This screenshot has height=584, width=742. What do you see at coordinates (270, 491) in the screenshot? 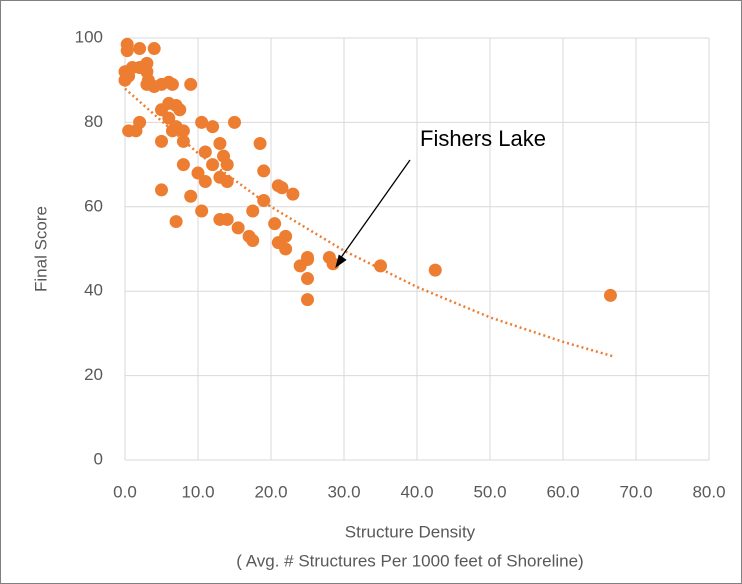
I see `x-tick-label: 20.0` at bounding box center [270, 491].